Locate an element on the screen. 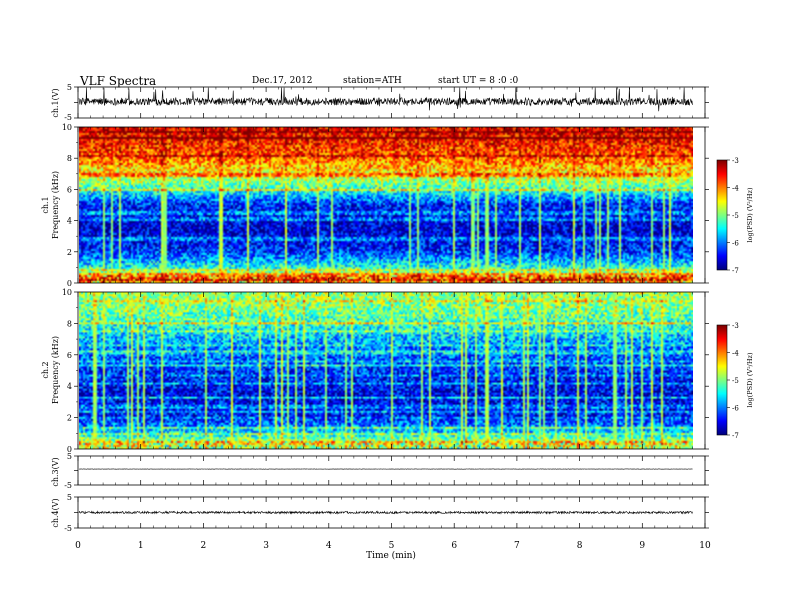 The height and width of the screenshot is (612, 792). ch1-waveform-trace is located at coordinates (385, 99).